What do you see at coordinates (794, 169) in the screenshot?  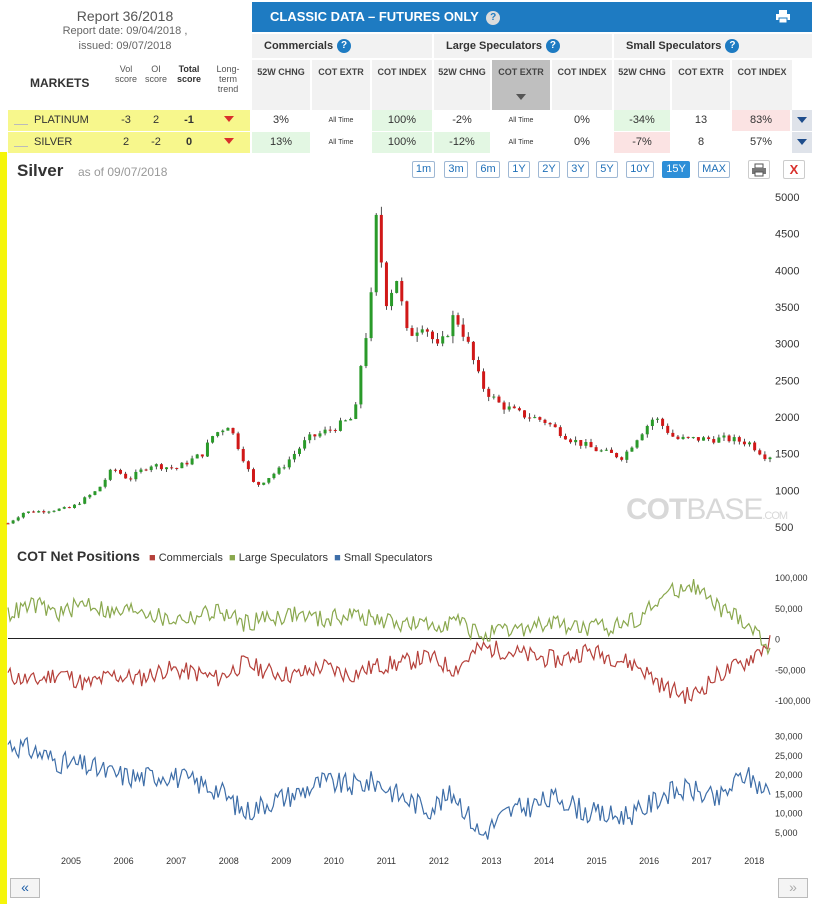 I see `close-chart-button: X` at bounding box center [794, 169].